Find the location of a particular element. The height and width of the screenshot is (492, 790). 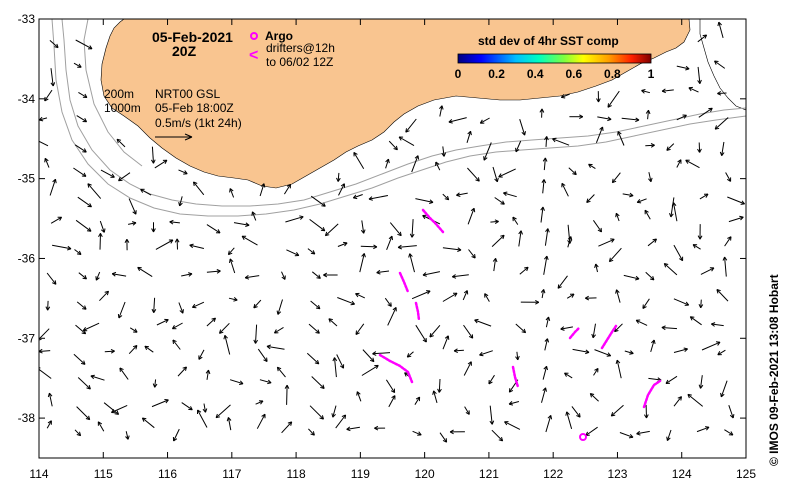

y-tick-label: -37 is located at coordinates (27, 338).